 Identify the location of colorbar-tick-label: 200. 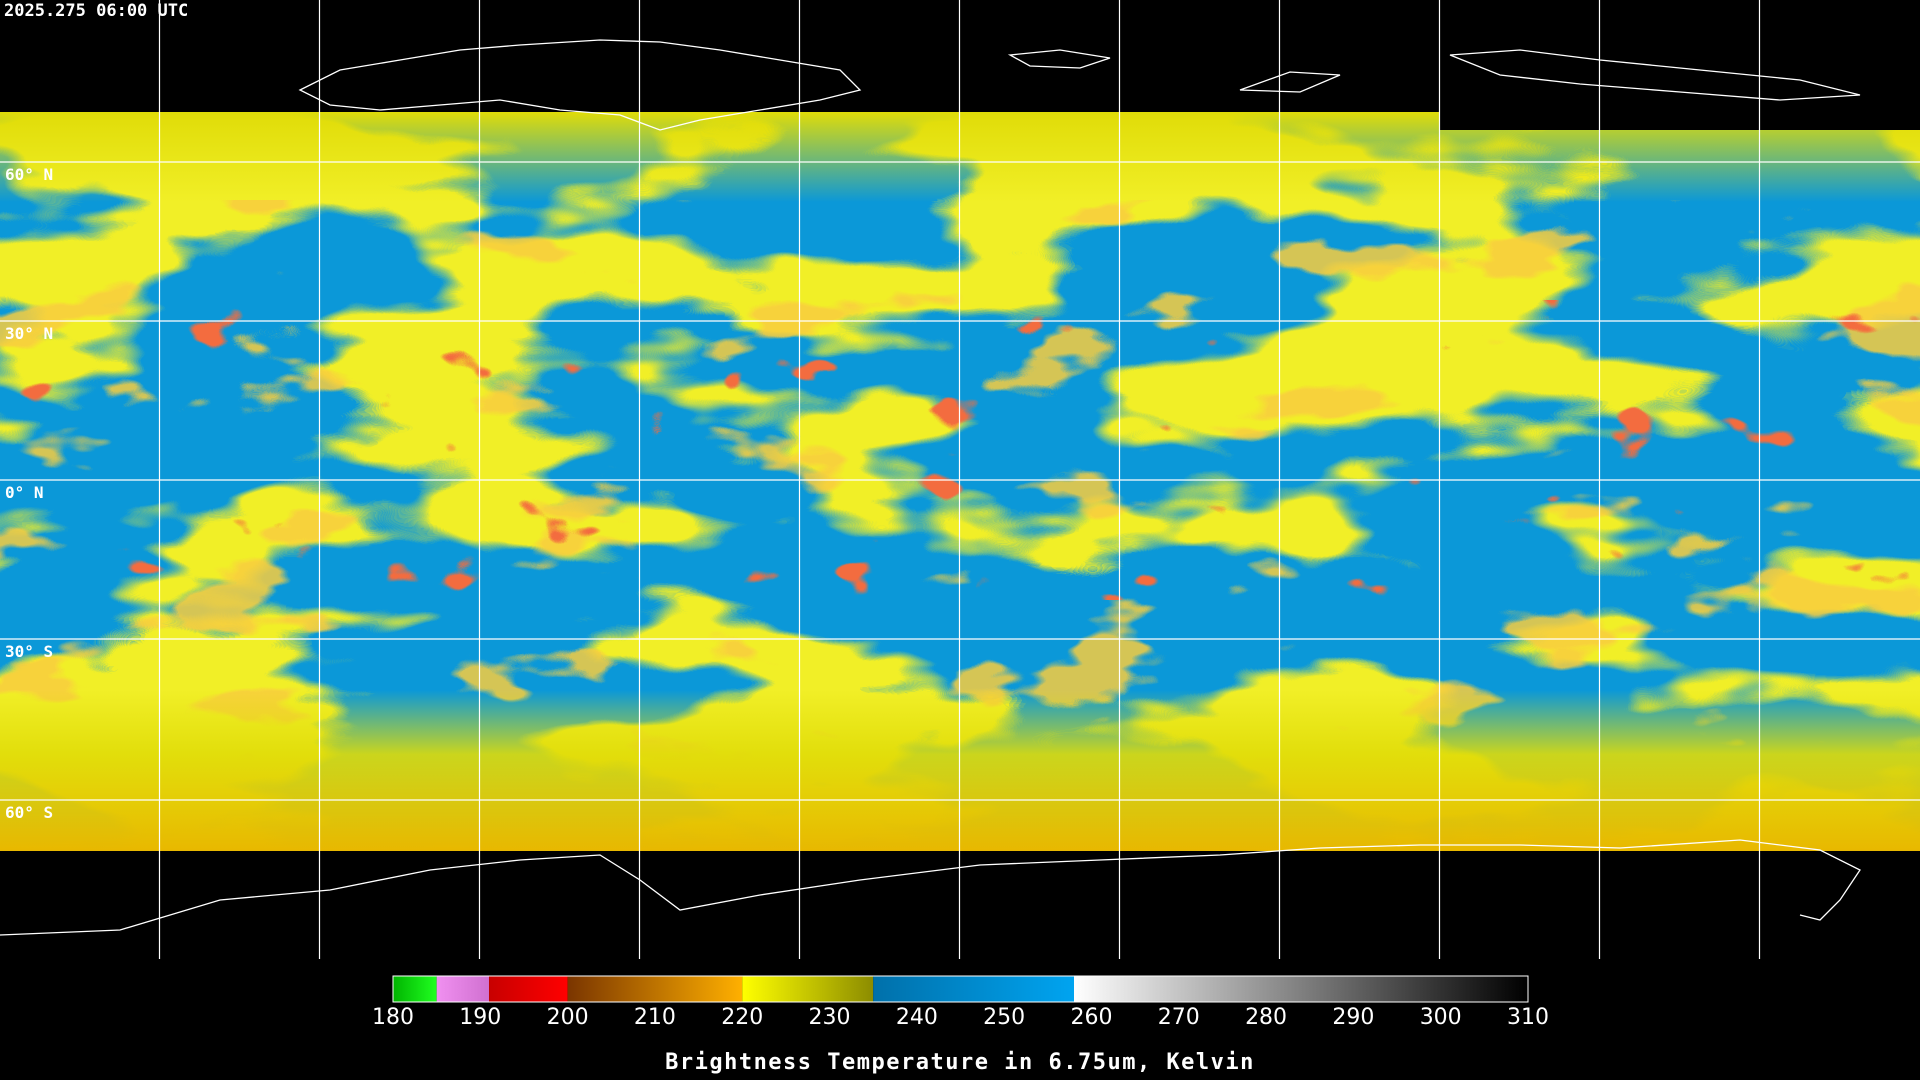
(568, 1017).